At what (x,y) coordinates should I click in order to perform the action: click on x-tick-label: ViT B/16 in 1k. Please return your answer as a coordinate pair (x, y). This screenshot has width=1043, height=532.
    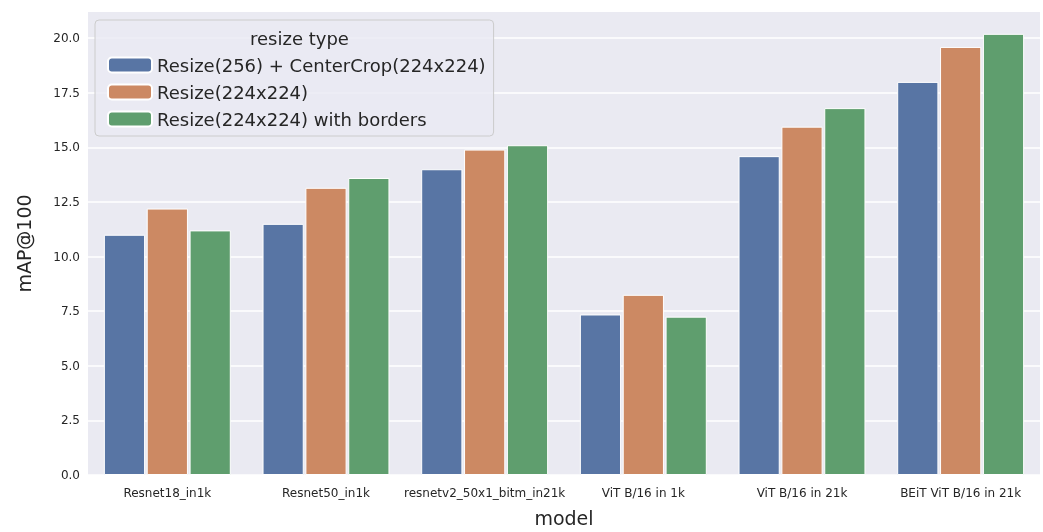
    Looking at the image, I should click on (643, 493).